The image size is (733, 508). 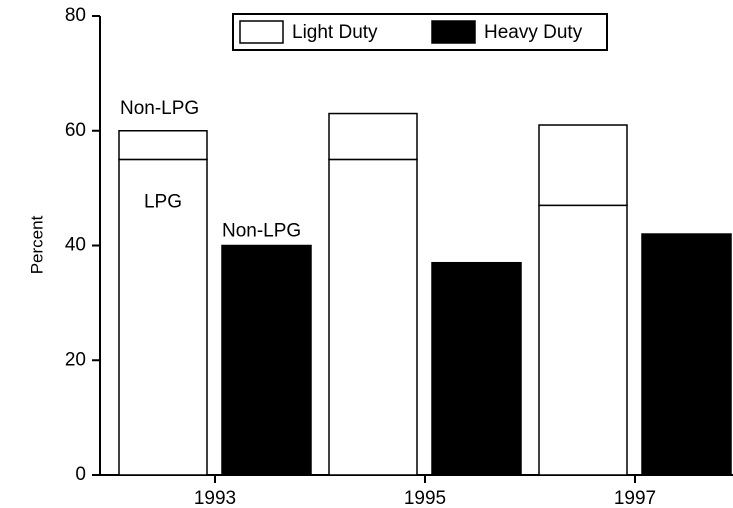 I want to click on legend-label: Light Duty, so click(x=335, y=32).